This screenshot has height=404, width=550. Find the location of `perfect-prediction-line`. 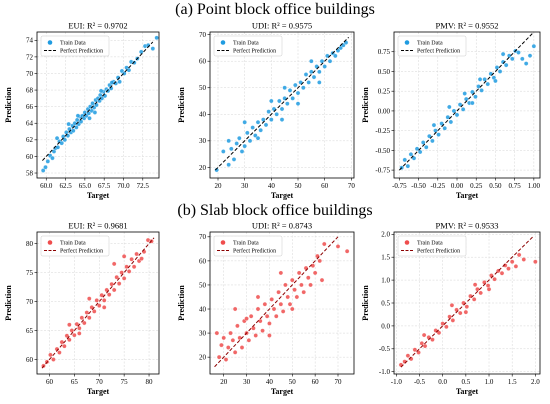

perfect-prediction-line is located at coordinates (467, 101).